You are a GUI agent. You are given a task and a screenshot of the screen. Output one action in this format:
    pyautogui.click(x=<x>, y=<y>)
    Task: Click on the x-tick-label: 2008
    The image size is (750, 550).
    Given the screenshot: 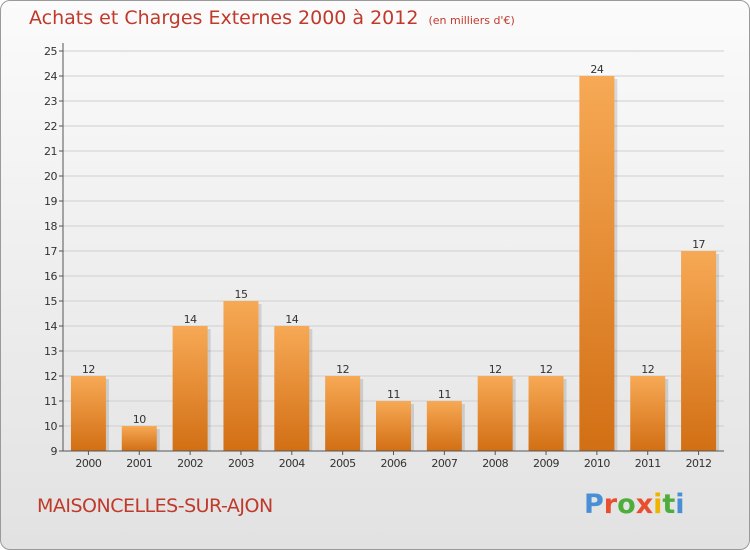 What is the action you would take?
    pyautogui.click(x=495, y=463)
    